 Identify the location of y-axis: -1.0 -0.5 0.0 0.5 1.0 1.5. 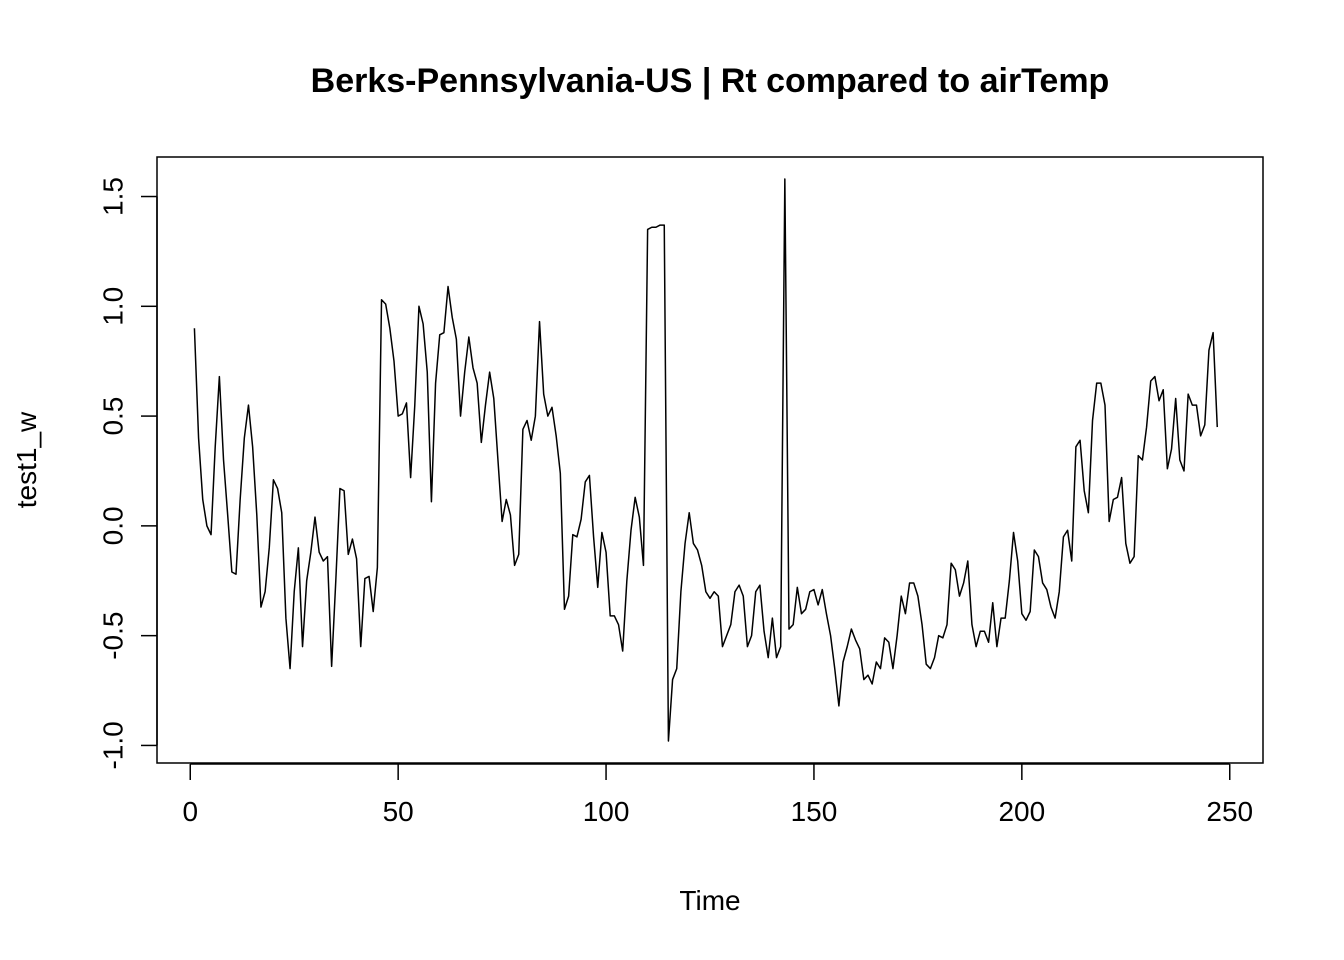
(128, 473).